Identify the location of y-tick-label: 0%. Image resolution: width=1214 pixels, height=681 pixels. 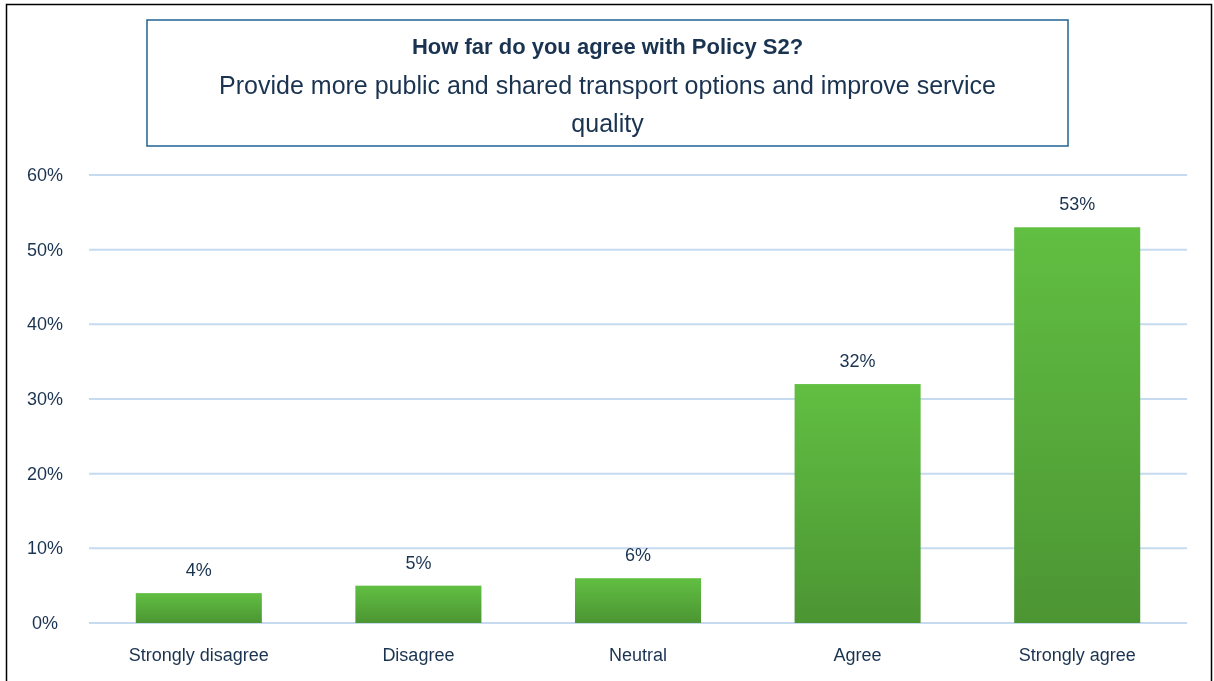
(45, 623).